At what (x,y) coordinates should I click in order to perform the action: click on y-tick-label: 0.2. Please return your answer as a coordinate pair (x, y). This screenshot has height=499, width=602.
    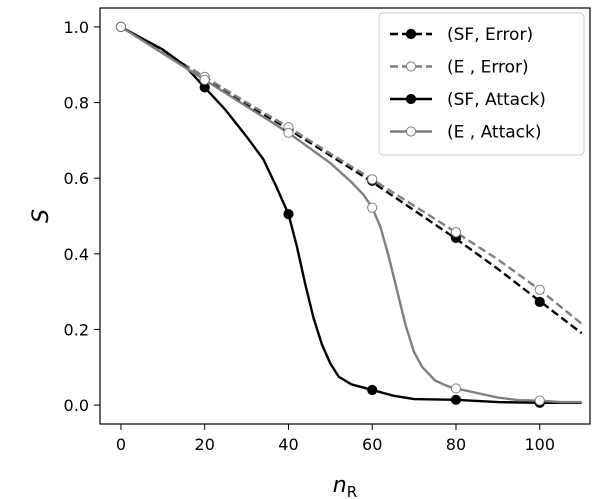
    Looking at the image, I should click on (76, 329).